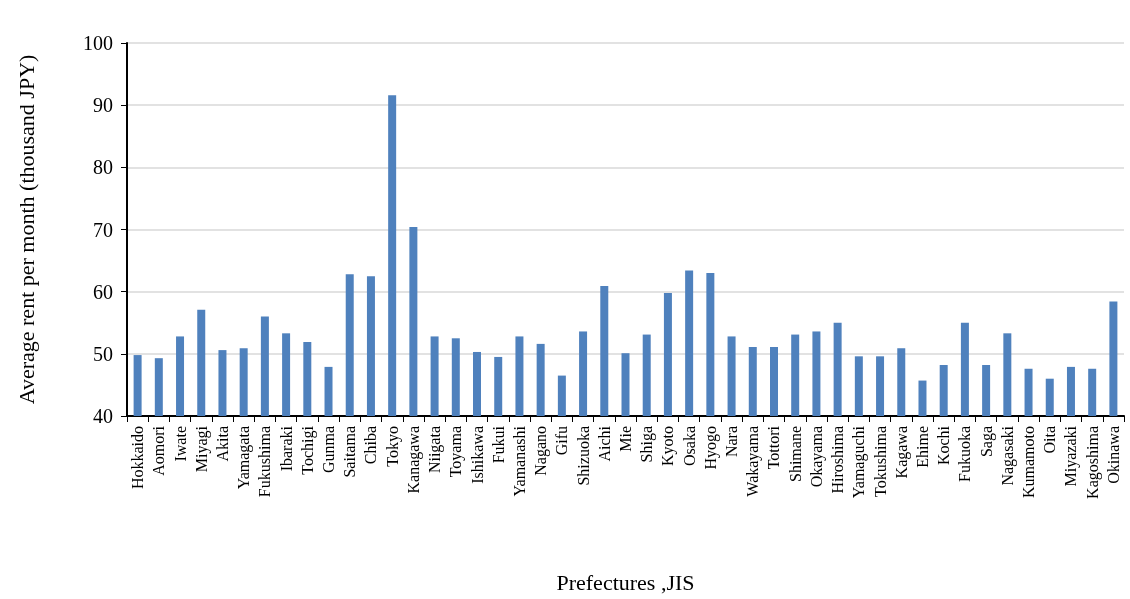 Image resolution: width=1130 pixels, height=599 pixels. I want to click on y-tick-label: 100, so click(98, 43).